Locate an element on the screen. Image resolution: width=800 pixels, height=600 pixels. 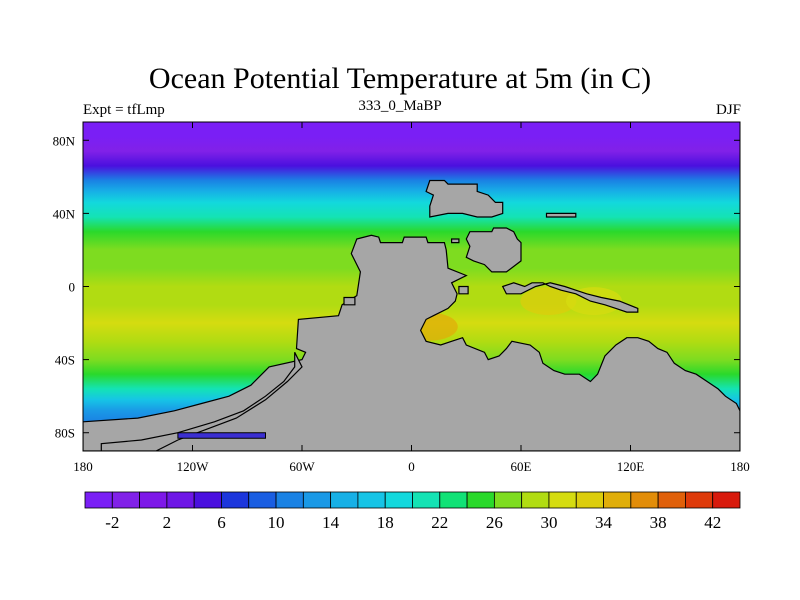
x-tick-label: 60W is located at coordinates (302, 466).